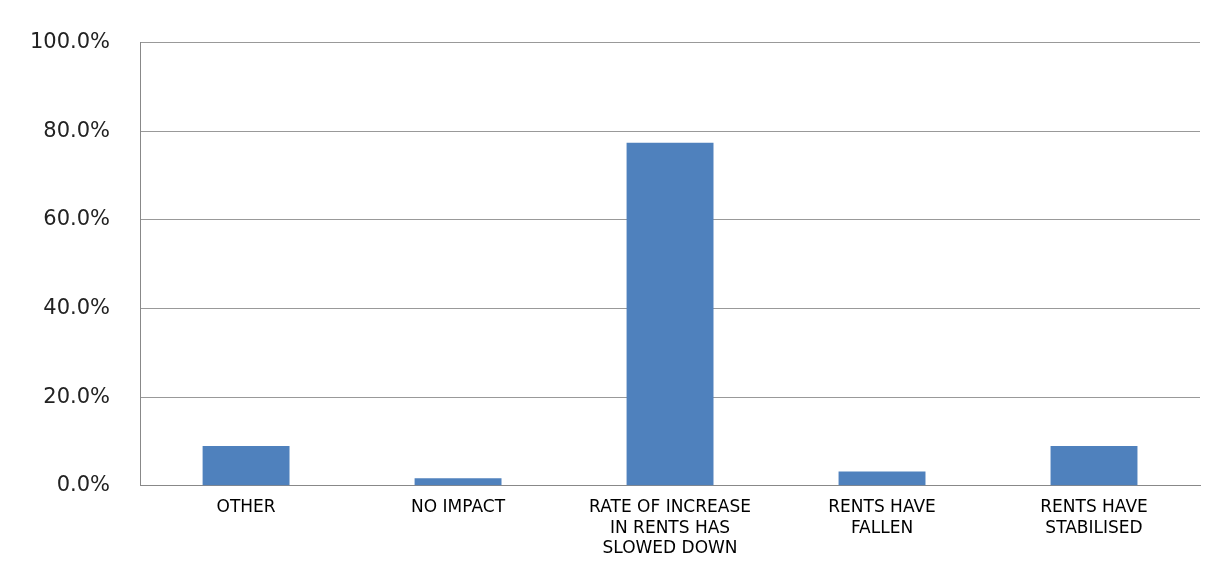 The image size is (1206, 571). What do you see at coordinates (882, 516) in the screenshot?
I see `x-tick-label: RENTS HAVE FALLEN` at bounding box center [882, 516].